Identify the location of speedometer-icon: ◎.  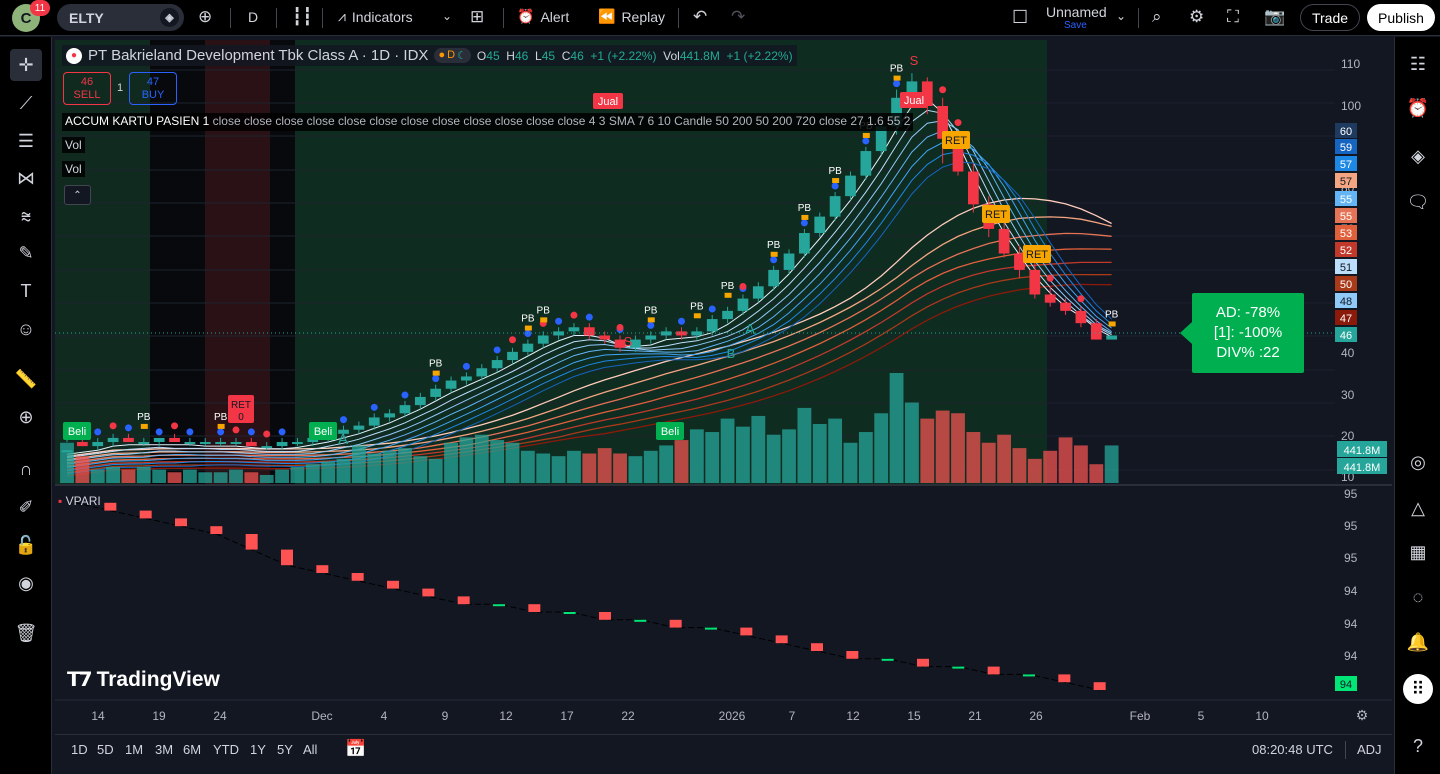
(1418, 461).